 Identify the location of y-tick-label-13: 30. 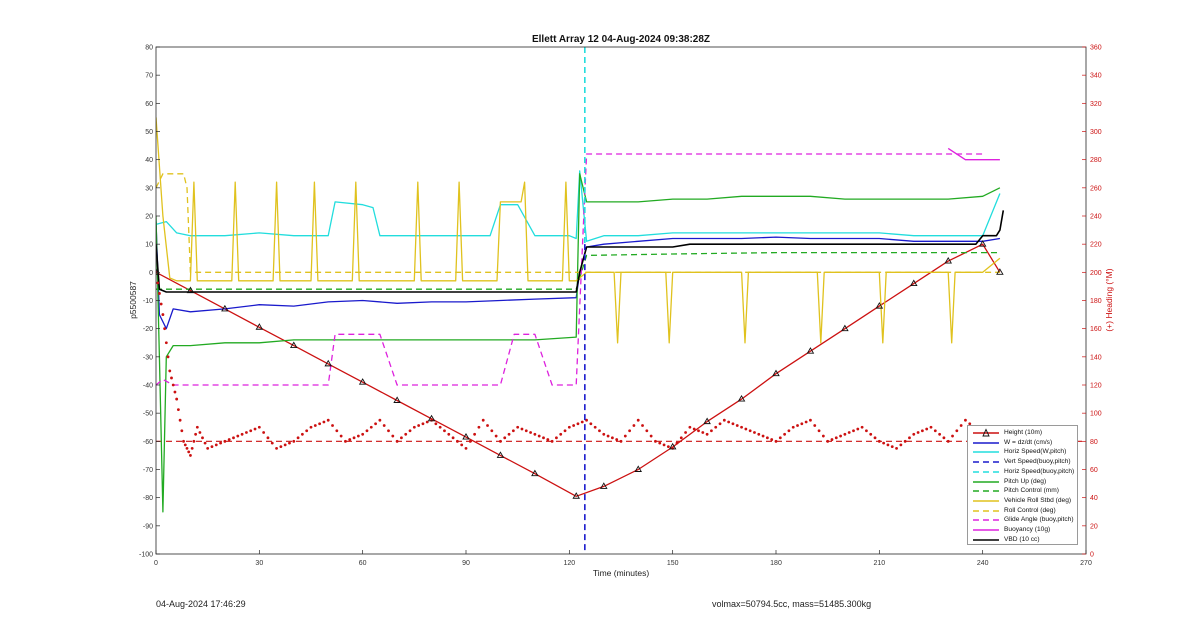
(149, 188).